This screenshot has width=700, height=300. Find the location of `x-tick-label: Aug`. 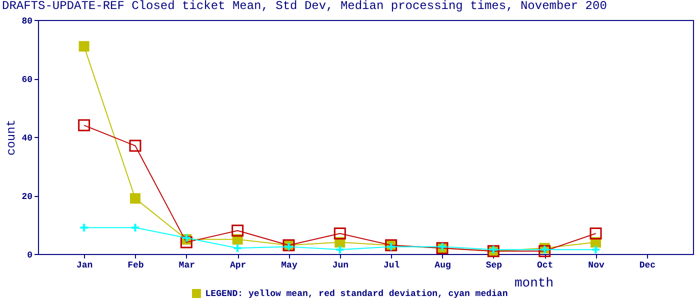

x-tick-label: Aug is located at coordinates (442, 265).